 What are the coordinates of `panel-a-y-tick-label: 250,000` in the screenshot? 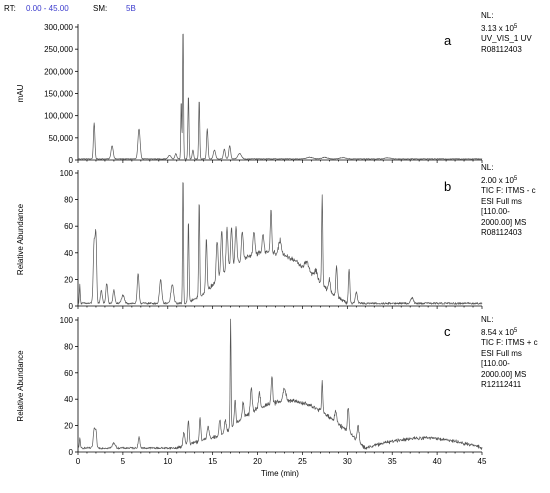 It's located at (58, 49).